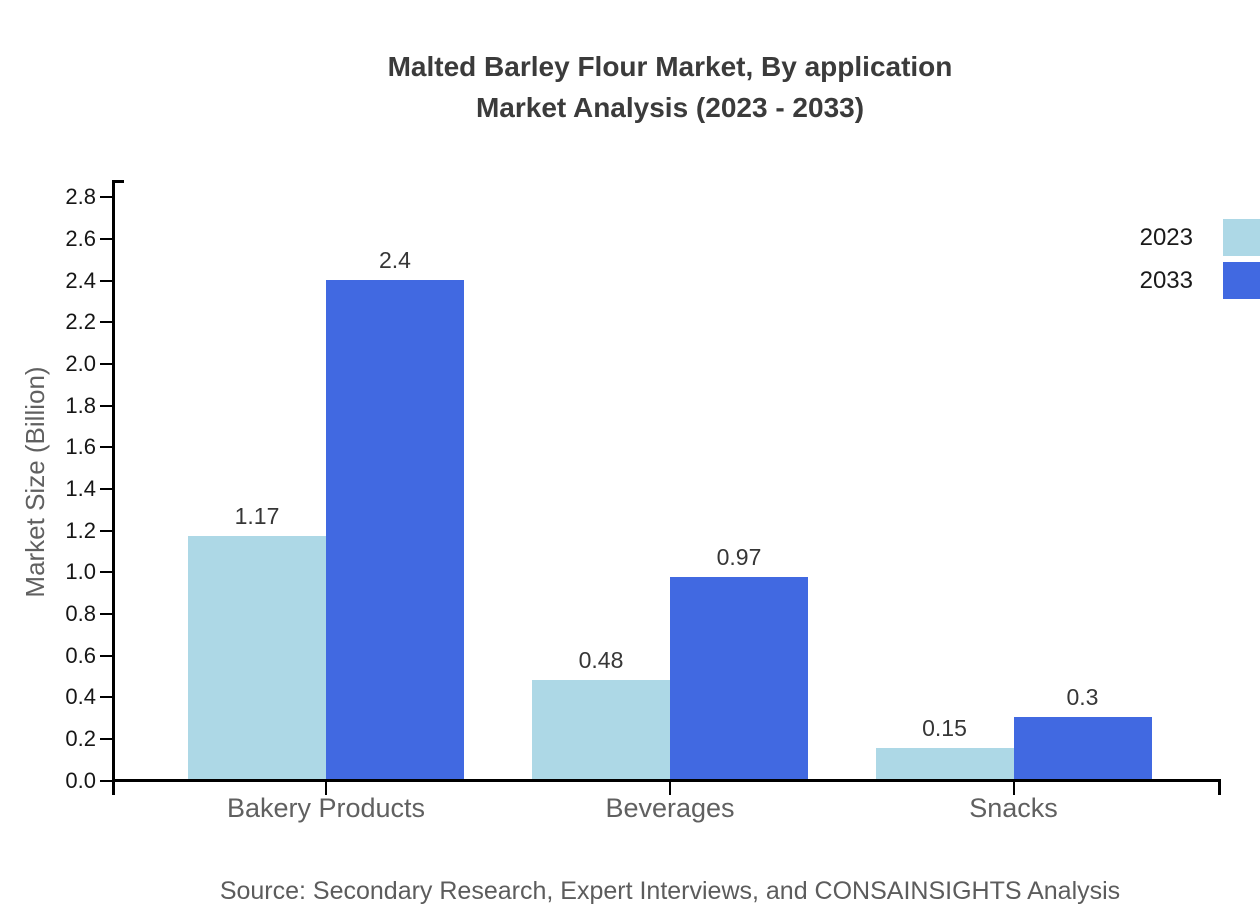 The width and height of the screenshot is (1260, 920). Describe the element at coordinates (80, 488) in the screenshot. I see `y-tick-label: 1.4` at that location.